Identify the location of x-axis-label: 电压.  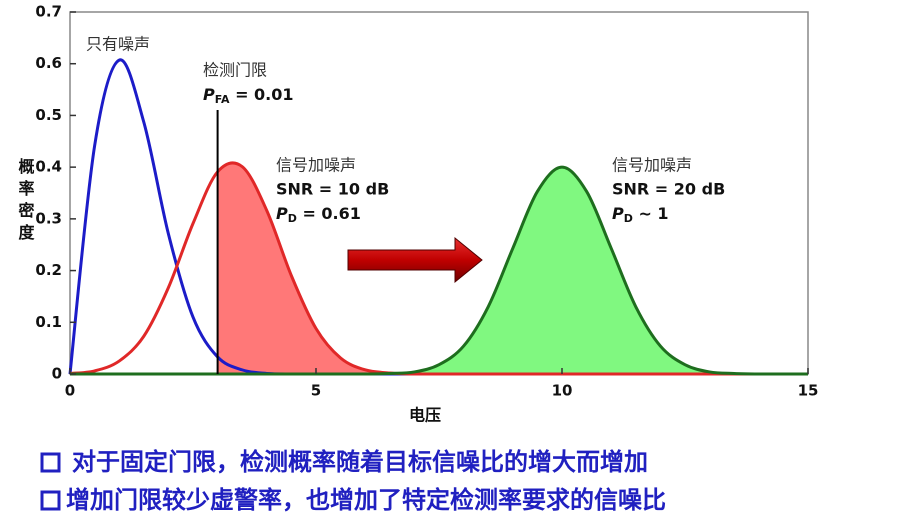
(425, 415).